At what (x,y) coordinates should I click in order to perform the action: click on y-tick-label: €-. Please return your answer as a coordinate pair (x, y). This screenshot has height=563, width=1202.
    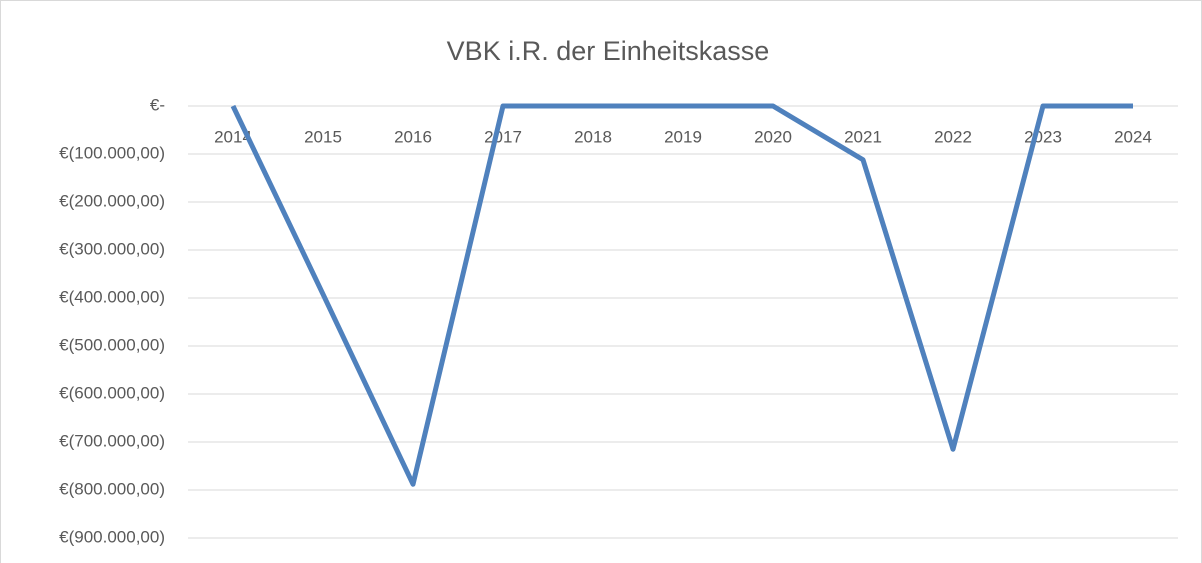
    Looking at the image, I should click on (157, 104).